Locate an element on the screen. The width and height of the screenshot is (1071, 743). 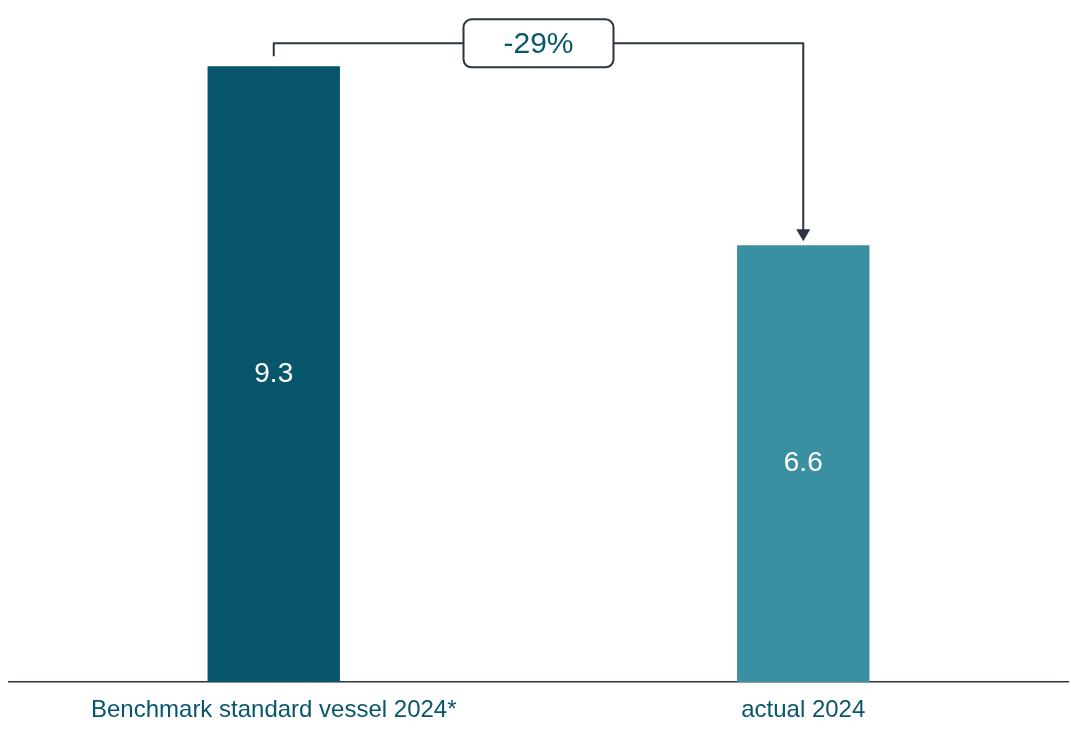
x-tick-label: Benchmark standard vessel 2024* is located at coordinates (273, 709).